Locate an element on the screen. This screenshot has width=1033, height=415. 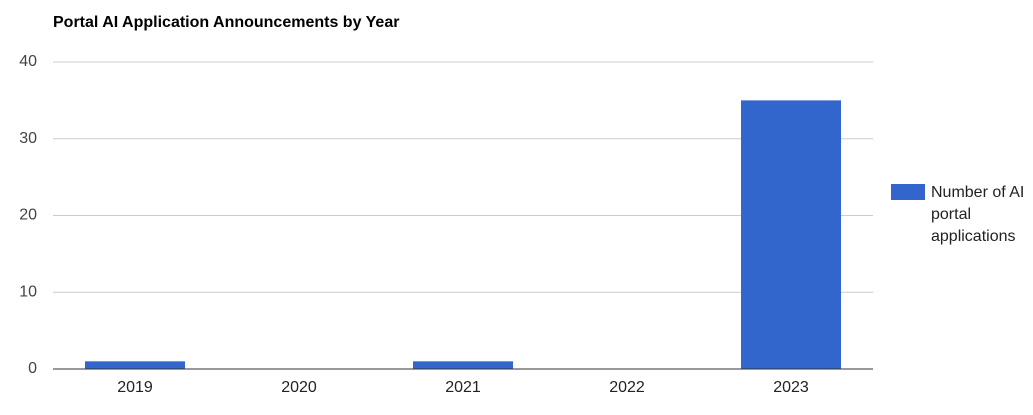
x-tick-label: 2023 is located at coordinates (791, 387).